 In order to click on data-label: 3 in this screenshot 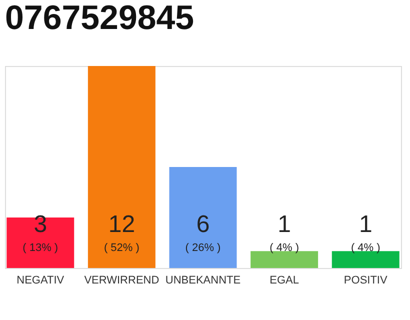, I will do `click(41, 224)`.